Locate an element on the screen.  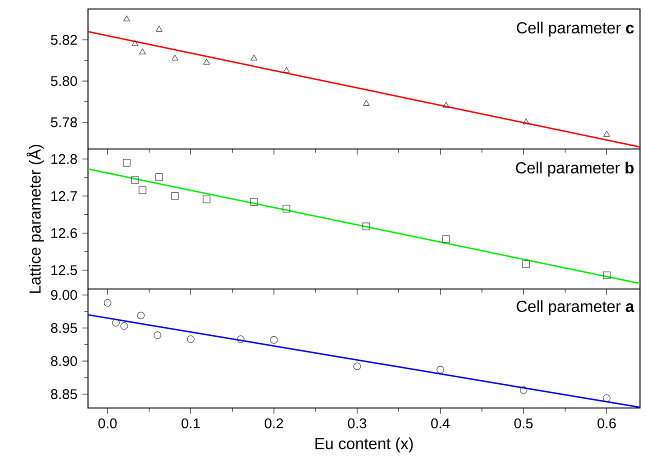
y-tick-label: 8.85 is located at coordinates (64, 394).